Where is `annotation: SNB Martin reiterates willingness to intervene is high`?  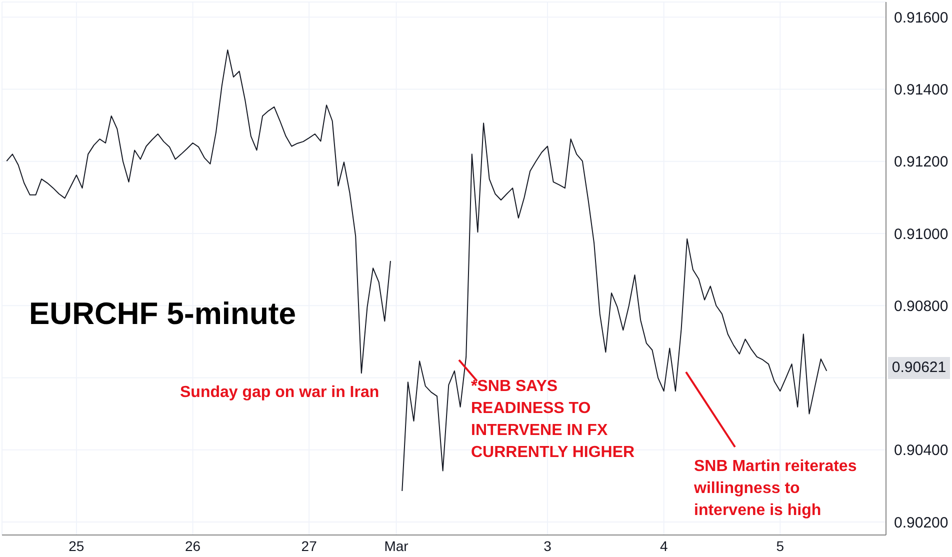 annotation: SNB Martin reiterates willingness to intervene is high is located at coordinates (776, 489).